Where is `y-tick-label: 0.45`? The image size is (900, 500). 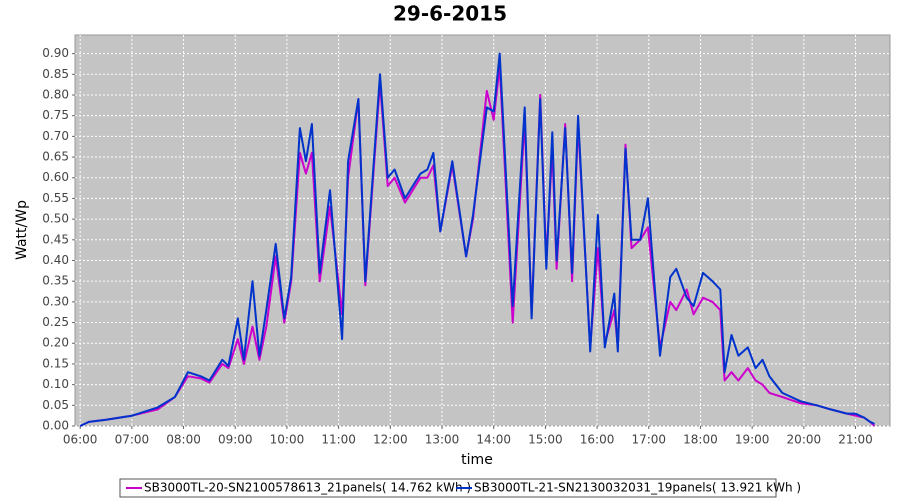 y-tick-label: 0.45 is located at coordinates (55, 239).